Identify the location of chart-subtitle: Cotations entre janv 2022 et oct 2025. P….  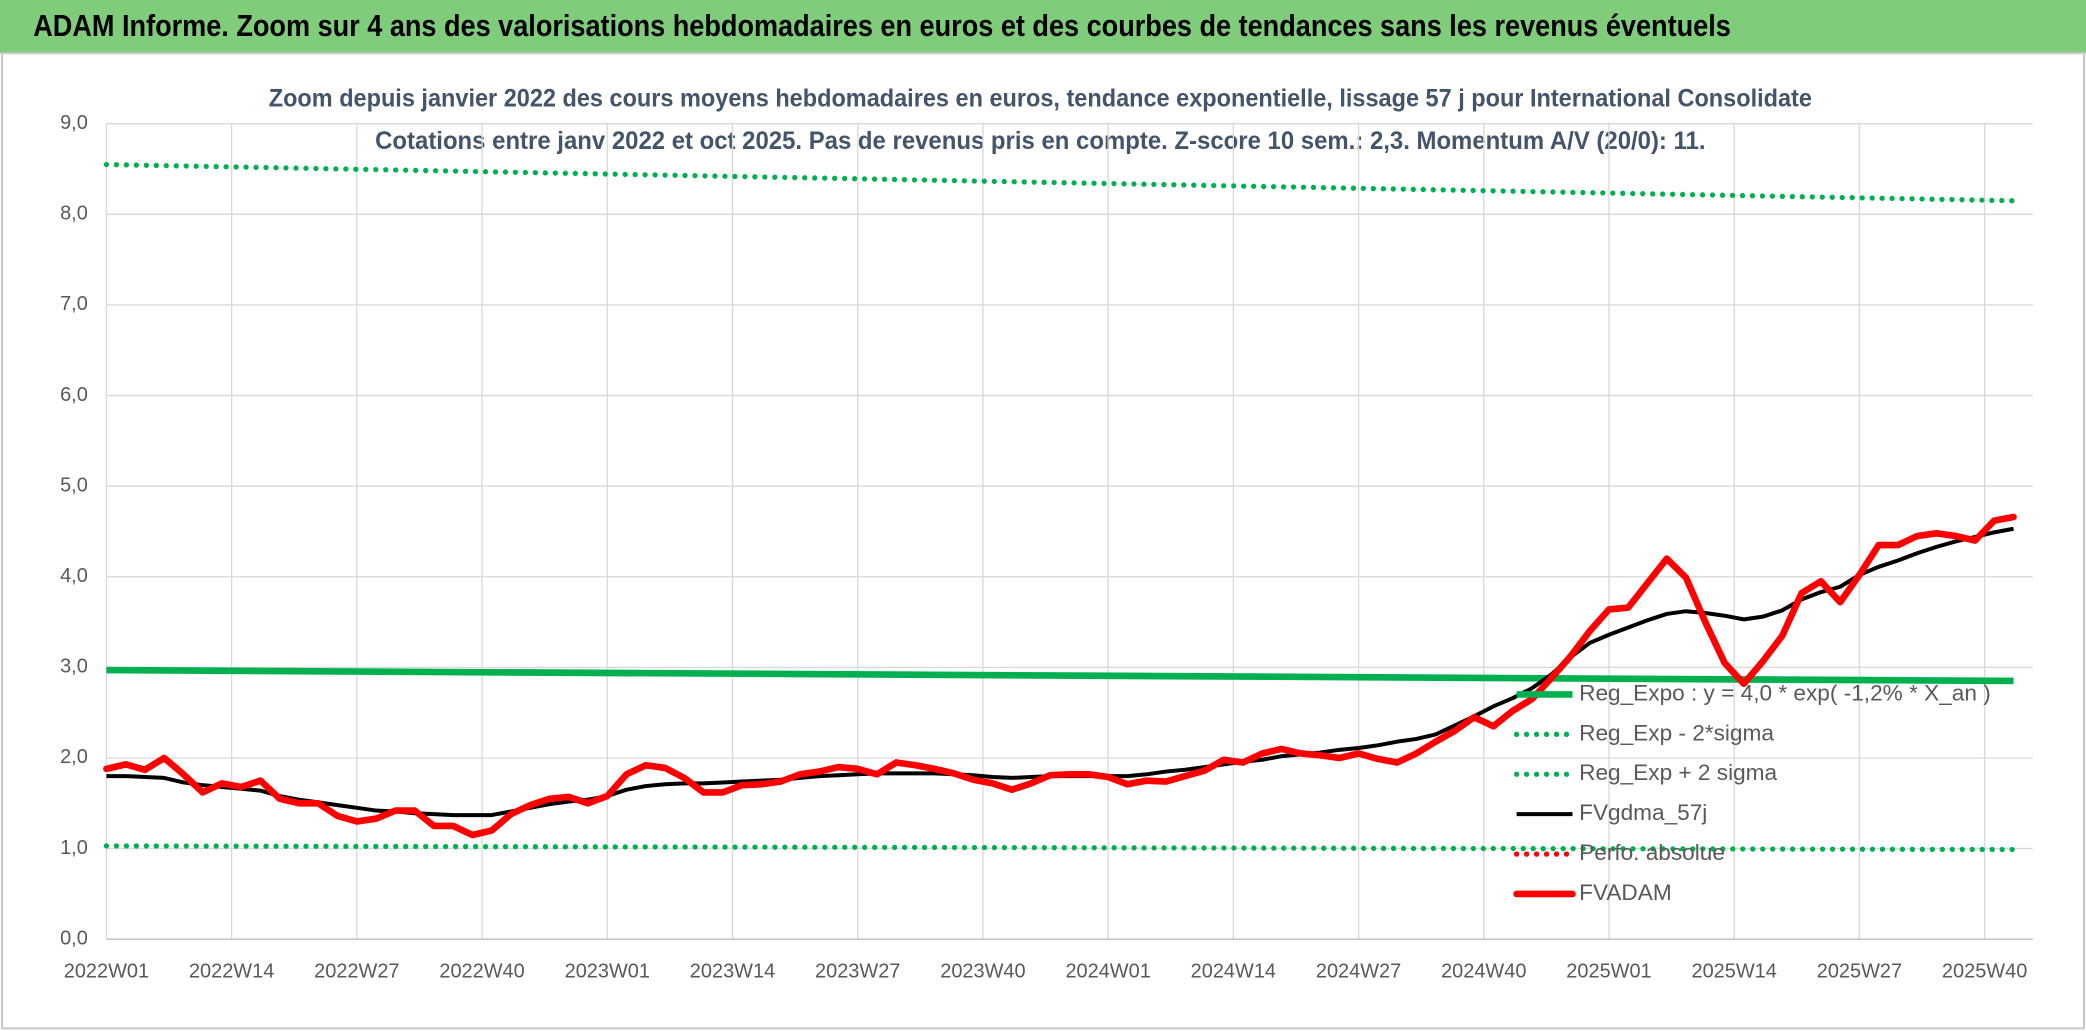
(1040, 141).